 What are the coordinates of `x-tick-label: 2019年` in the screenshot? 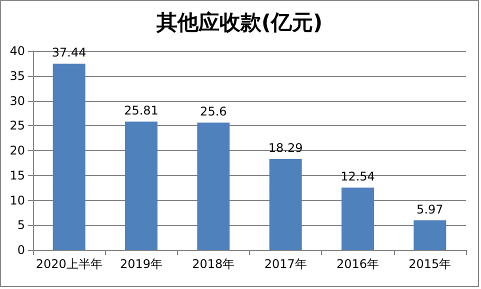 It's located at (141, 264).